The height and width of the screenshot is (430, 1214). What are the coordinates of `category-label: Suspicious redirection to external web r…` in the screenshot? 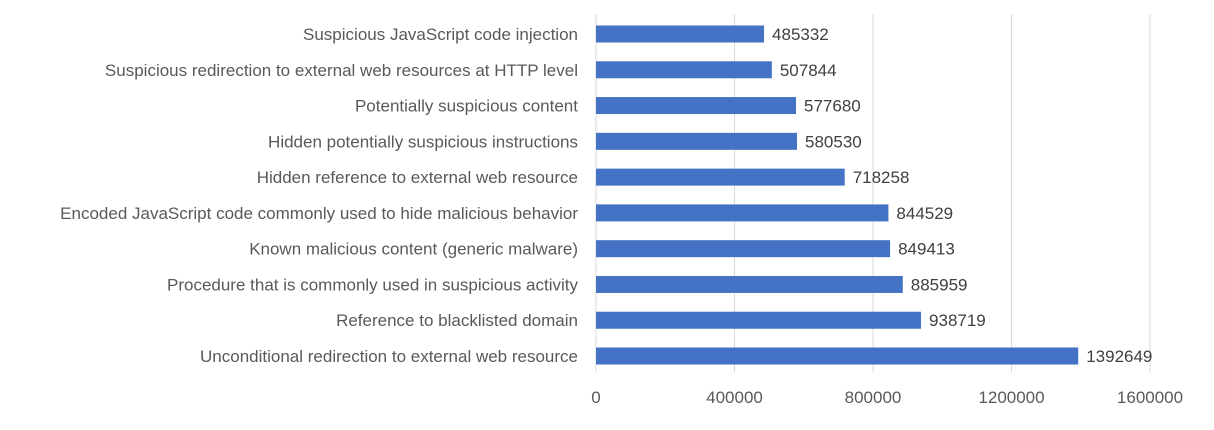 It's located at (341, 70).